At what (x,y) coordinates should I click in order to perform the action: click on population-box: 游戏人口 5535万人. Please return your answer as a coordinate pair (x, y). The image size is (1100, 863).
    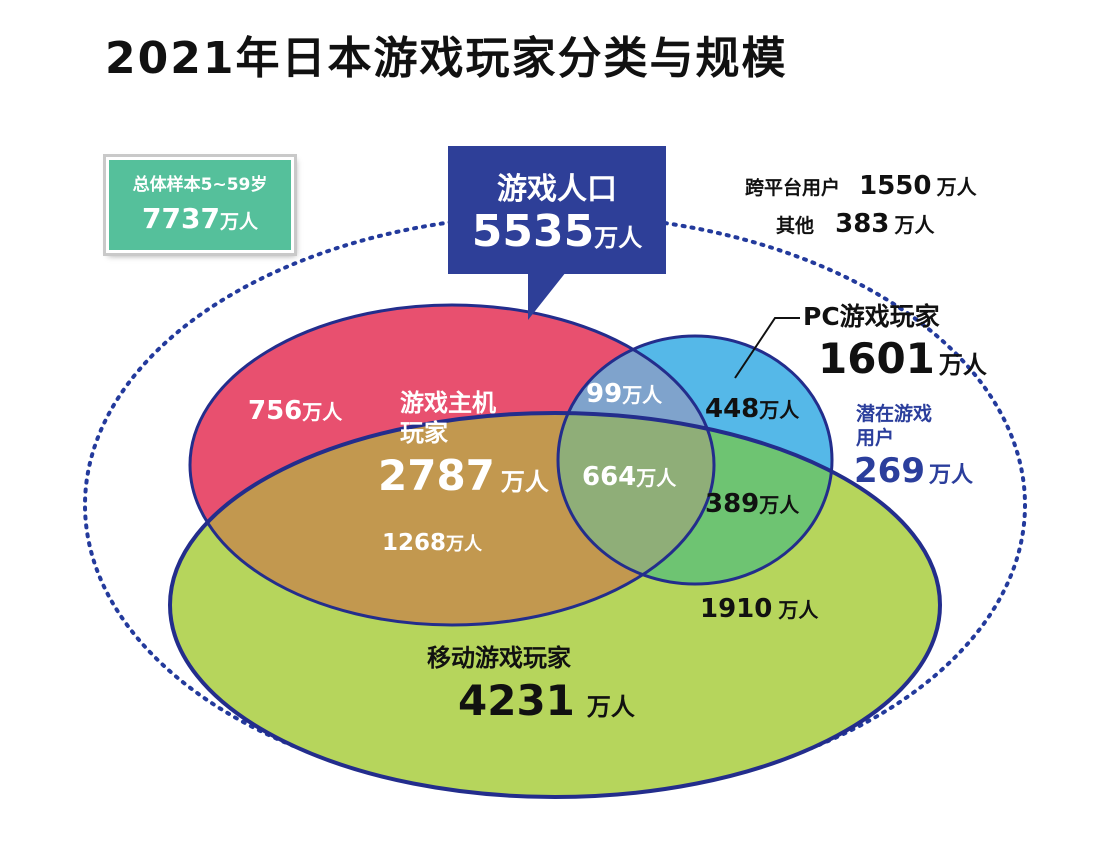
    Looking at the image, I should click on (557, 210).